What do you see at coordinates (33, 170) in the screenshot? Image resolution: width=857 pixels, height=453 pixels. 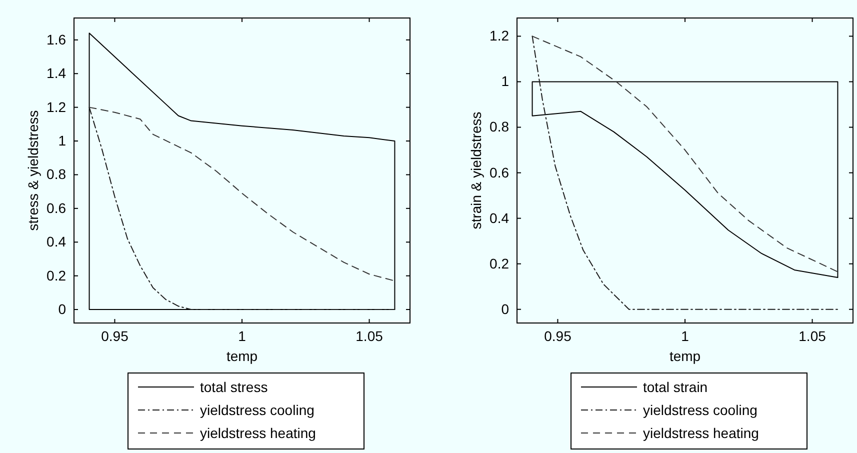 I see `y-axis-title: stress & yieldstress` at bounding box center [33, 170].